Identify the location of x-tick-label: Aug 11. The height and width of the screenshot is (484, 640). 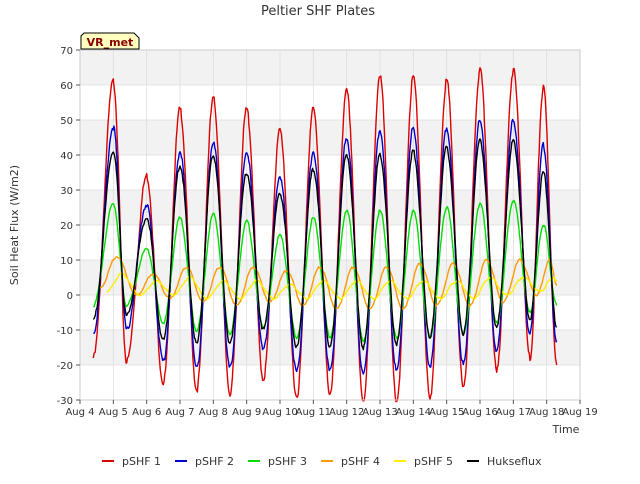
(313, 412).